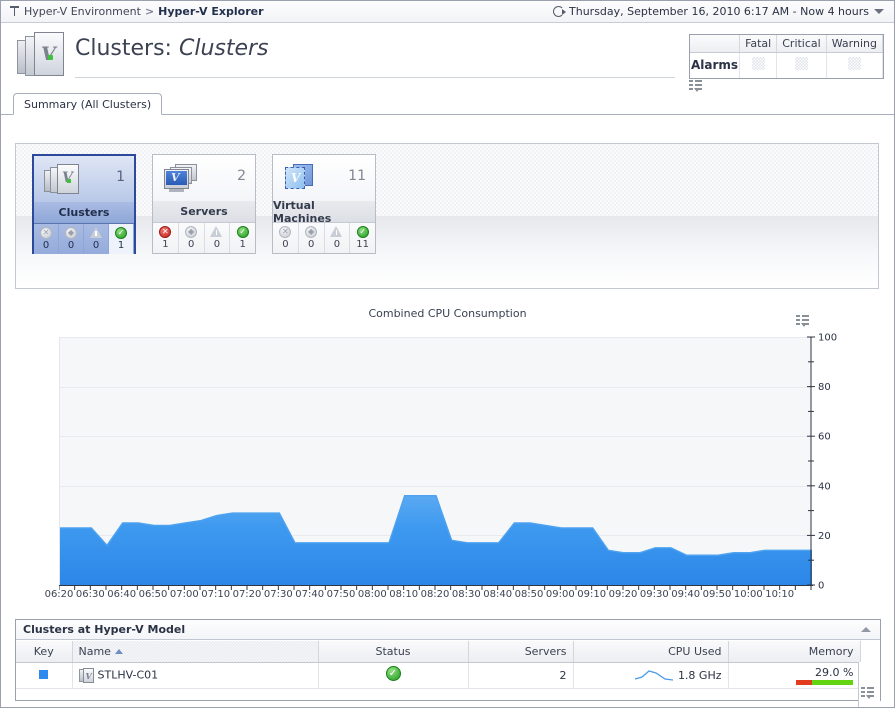 The height and width of the screenshot is (708, 895). I want to click on tab-summary-all-clusters: Summary (All Clusters), so click(88, 104).